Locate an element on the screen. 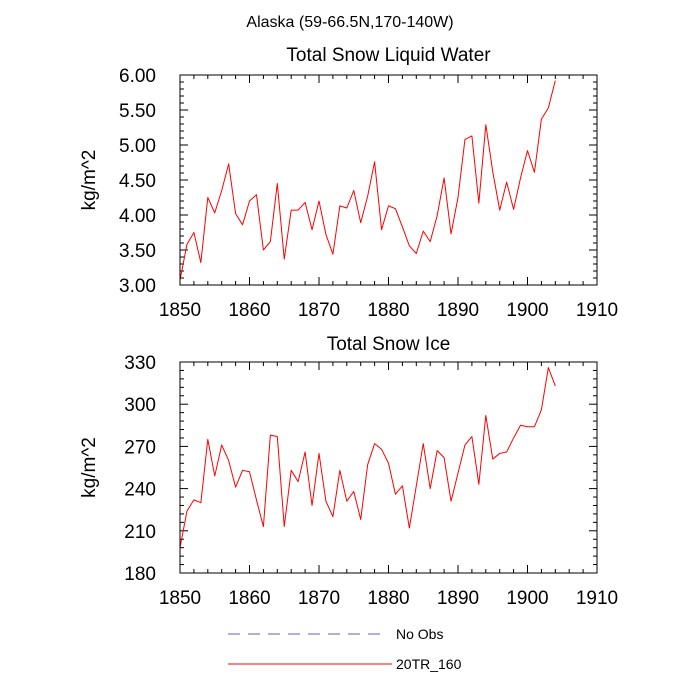 The height and width of the screenshot is (700, 700). y-tick-label: 3.00 is located at coordinates (137, 286).